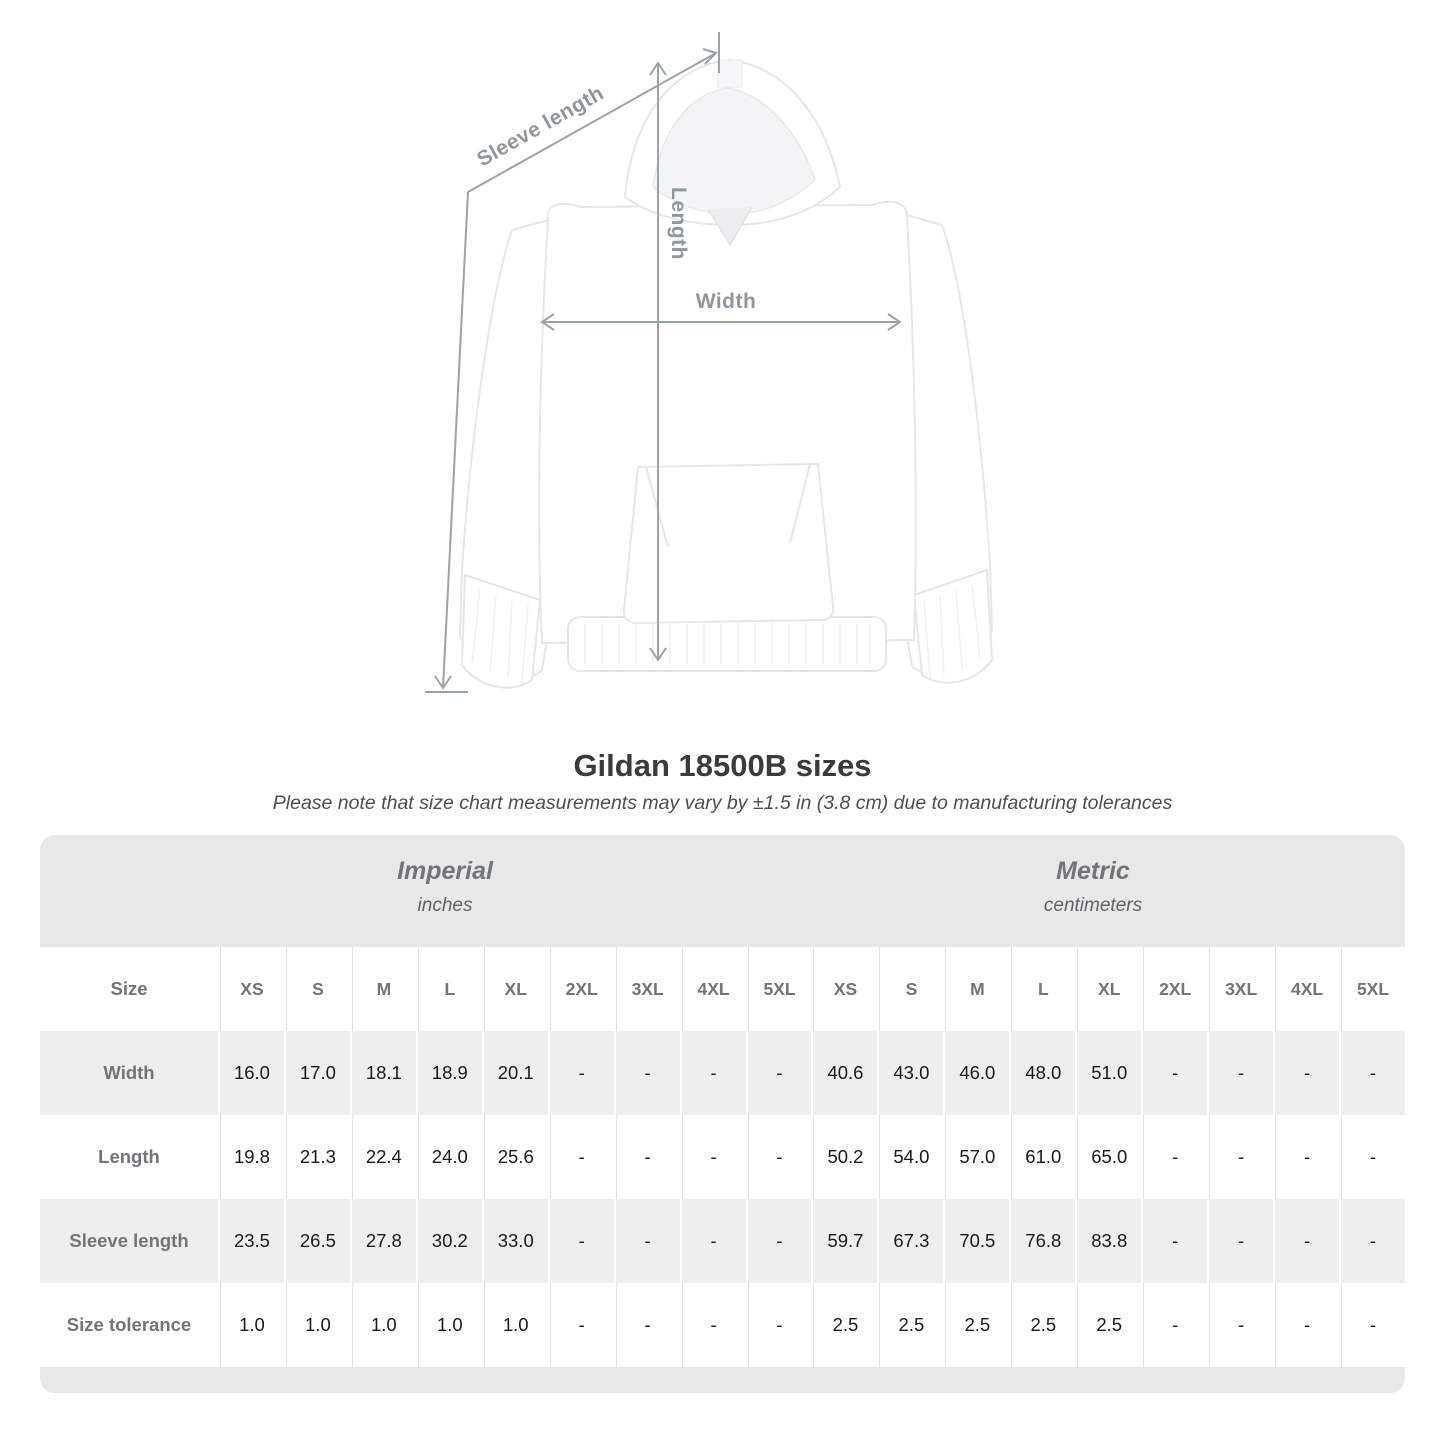 This screenshot has height=1445, width=1445. What do you see at coordinates (844, 1157) in the screenshot?
I see `value-cell: 50.2` at bounding box center [844, 1157].